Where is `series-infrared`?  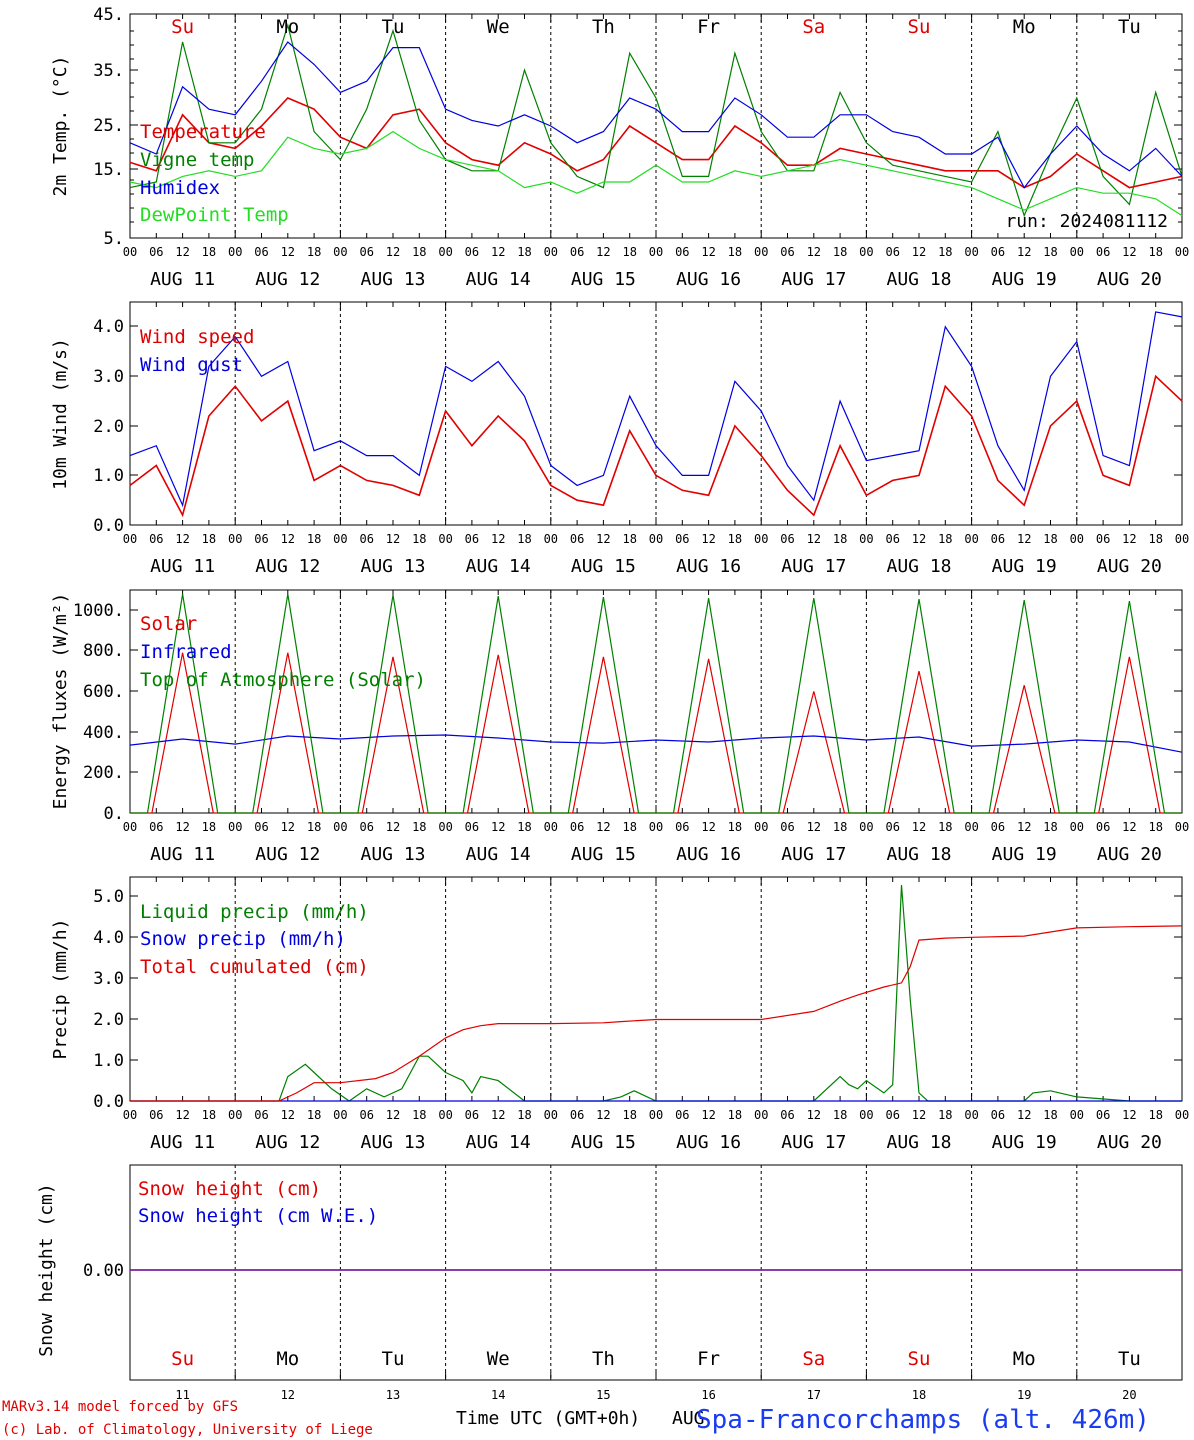 series-infrared is located at coordinates (656, 743).